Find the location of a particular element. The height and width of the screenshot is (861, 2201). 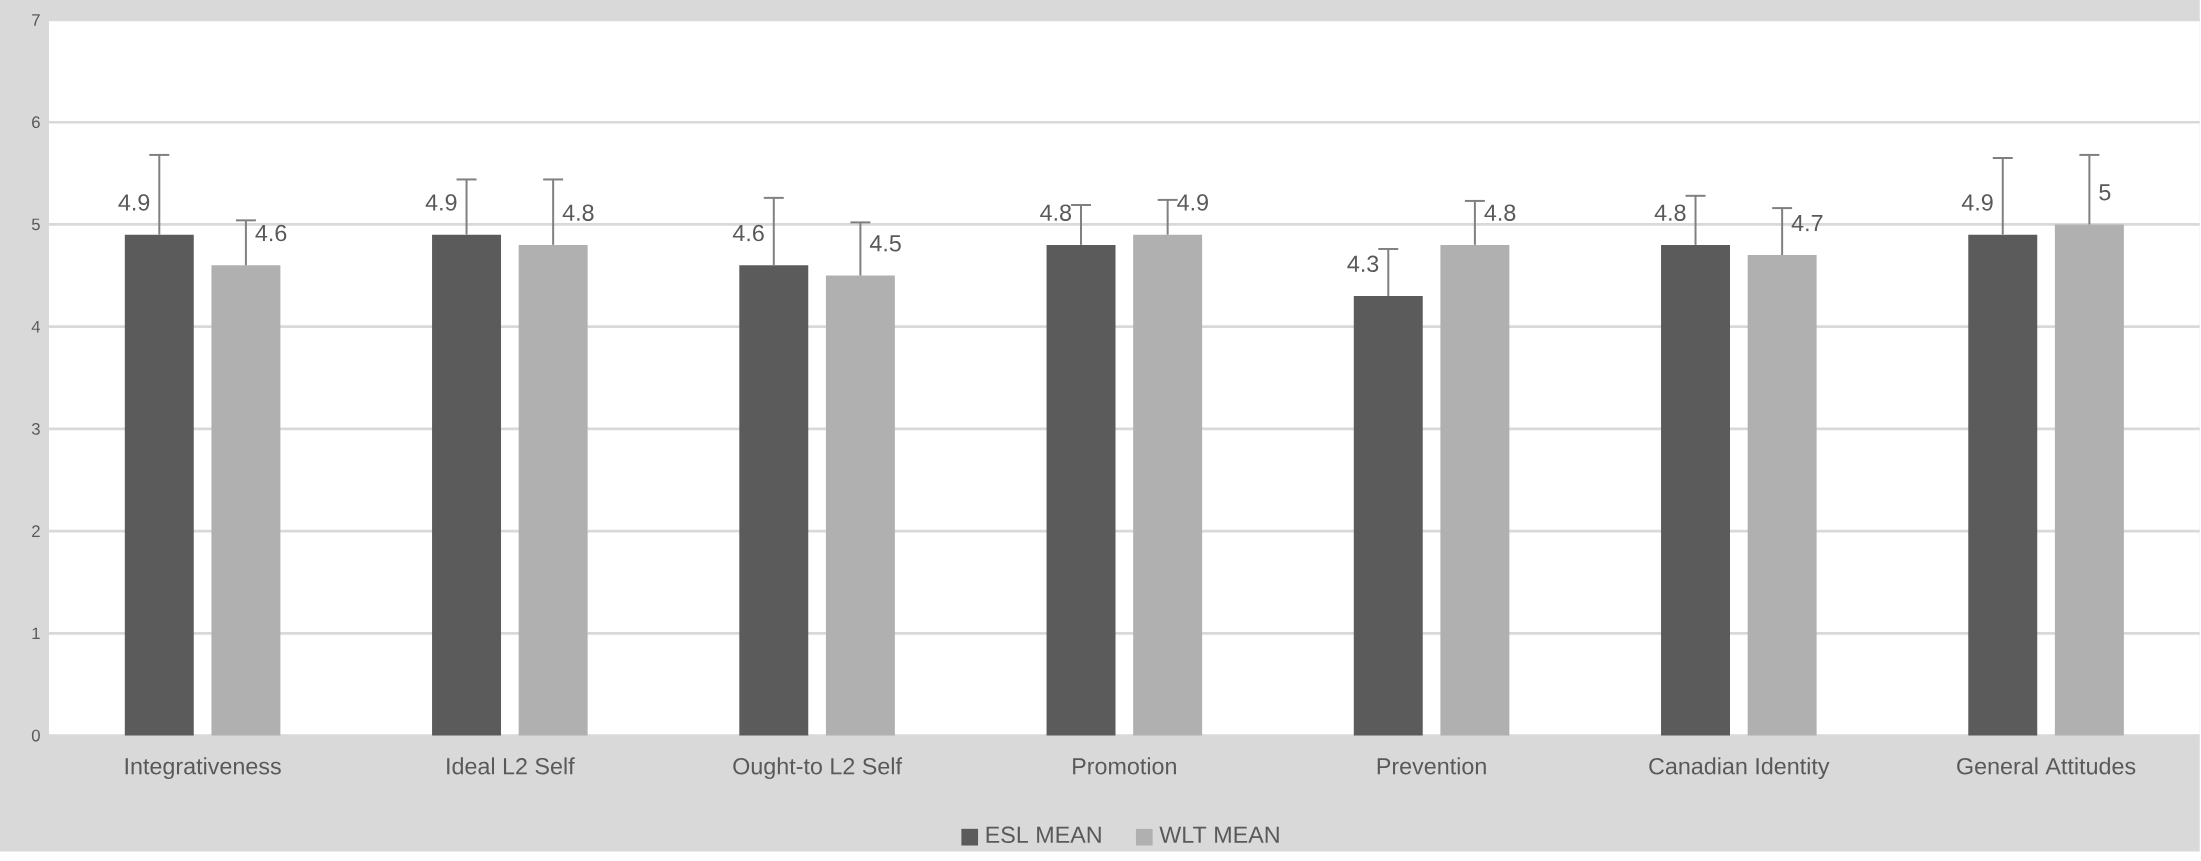

y-tick-label: 3 is located at coordinates (35, 428).